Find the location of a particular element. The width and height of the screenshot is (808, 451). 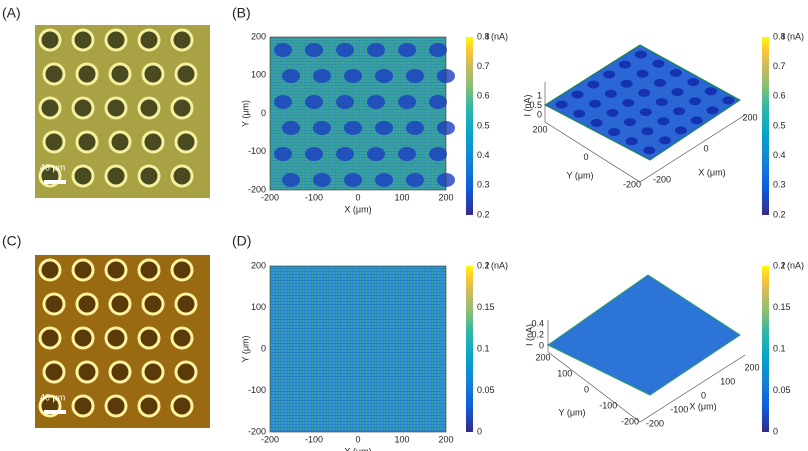

y-tick-label: -100 is located at coordinates (257, 151).